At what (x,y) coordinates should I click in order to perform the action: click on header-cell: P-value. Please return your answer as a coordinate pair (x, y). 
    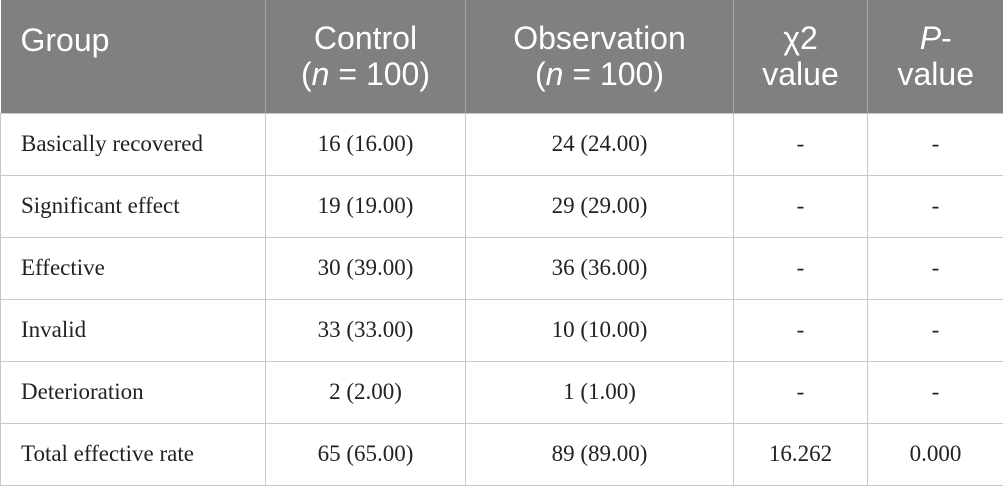
    Looking at the image, I should click on (935, 56).